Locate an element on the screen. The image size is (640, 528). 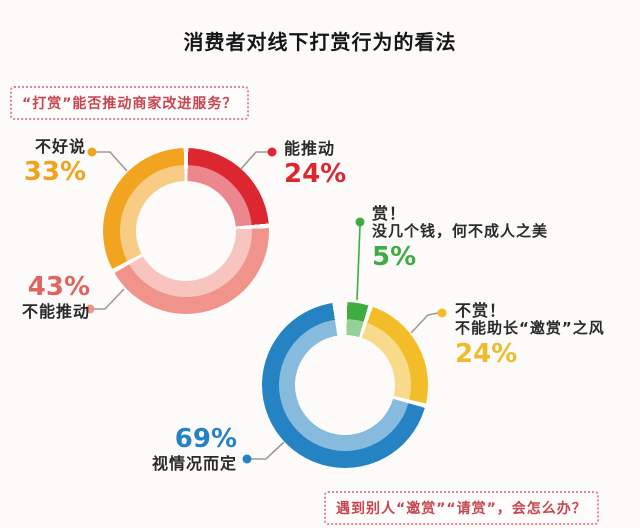
callout-notip-percent: 24% is located at coordinates (486, 353).